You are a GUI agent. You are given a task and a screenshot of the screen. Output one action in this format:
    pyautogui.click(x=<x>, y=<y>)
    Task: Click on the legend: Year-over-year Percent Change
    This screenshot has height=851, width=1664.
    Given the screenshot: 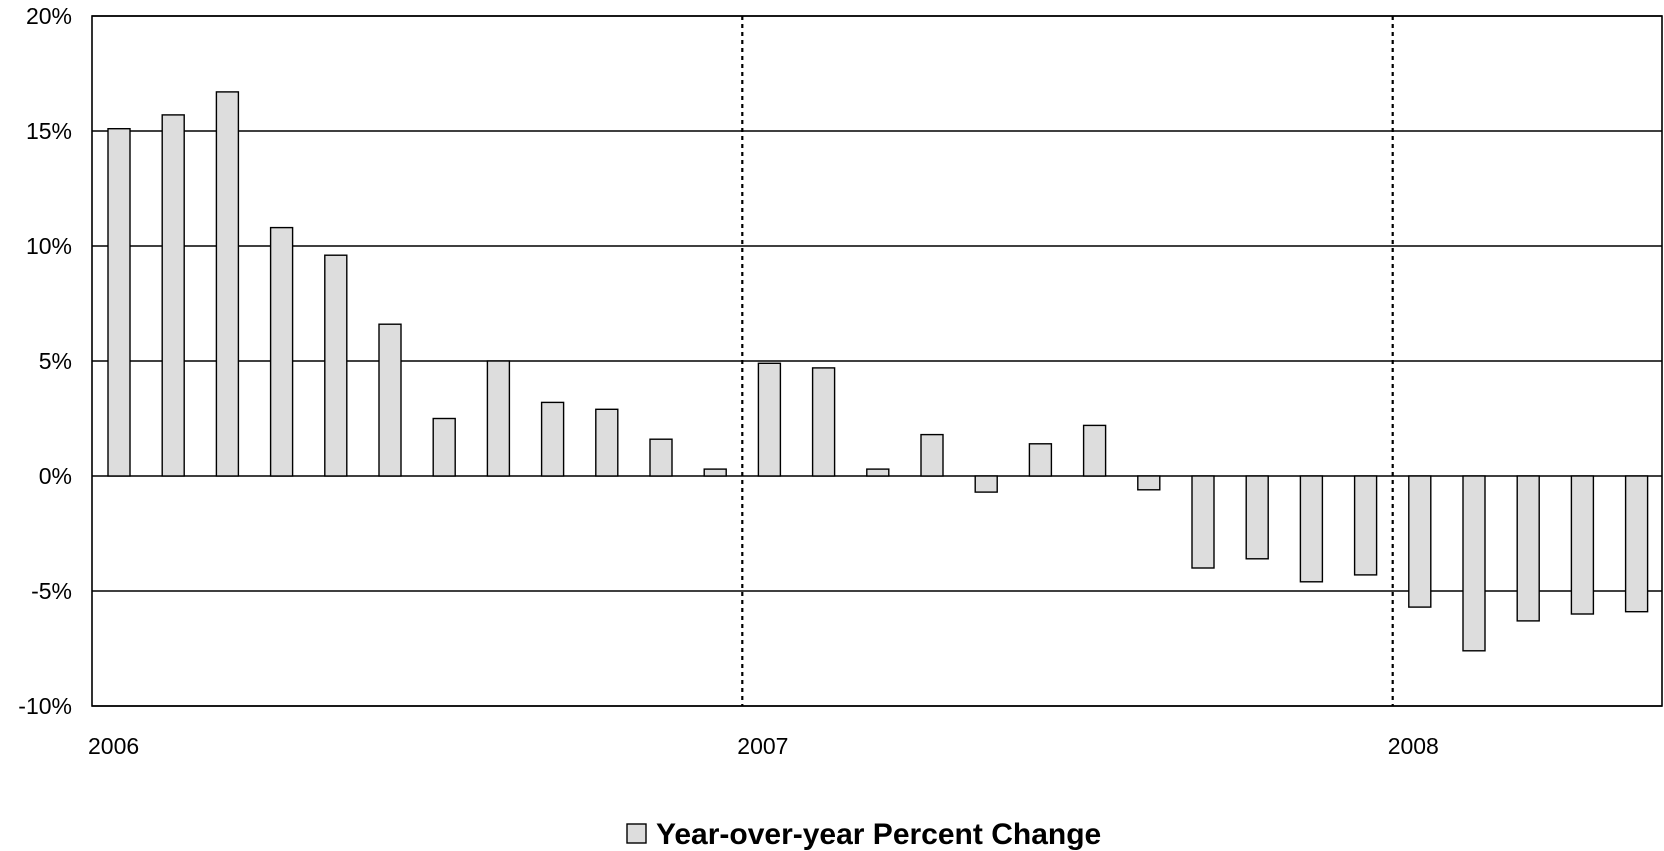 What is the action you would take?
    pyautogui.click(x=863, y=834)
    